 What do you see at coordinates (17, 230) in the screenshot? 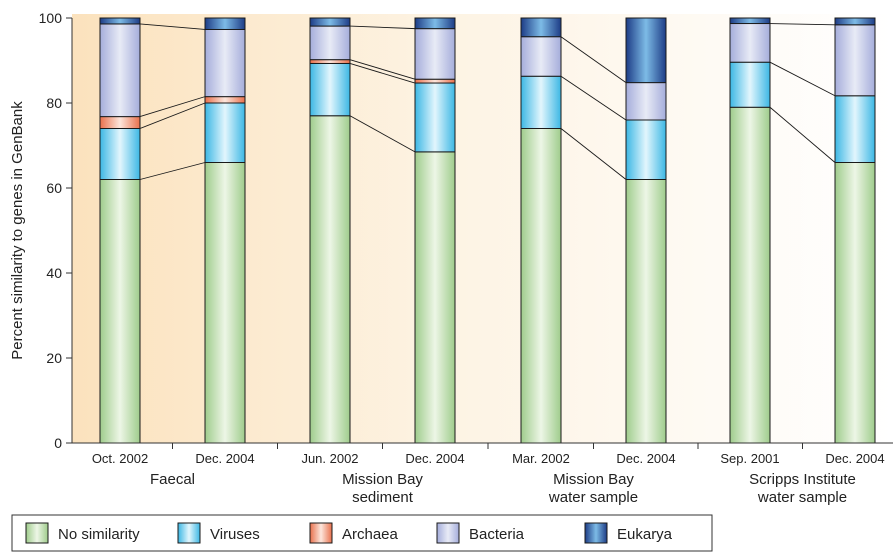
I see `y-axis-label: Percent similarity to genes in GenBank` at bounding box center [17, 230].